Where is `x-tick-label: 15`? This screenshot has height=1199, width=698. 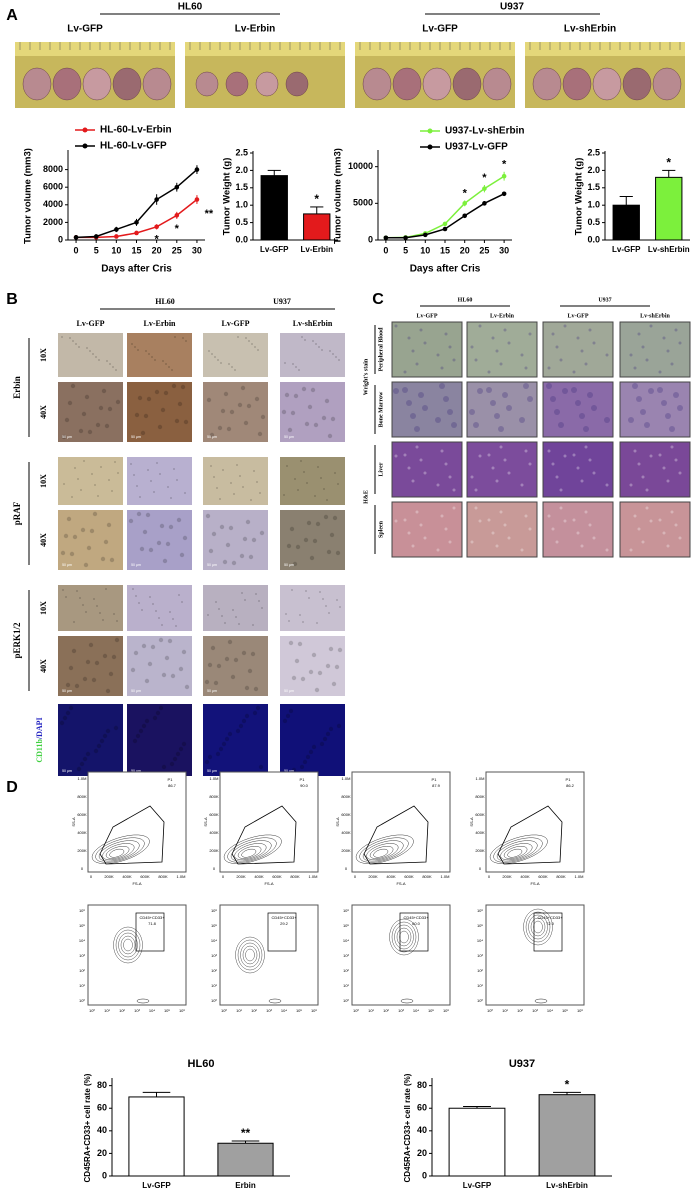 x-tick-label: 15 is located at coordinates (445, 250).